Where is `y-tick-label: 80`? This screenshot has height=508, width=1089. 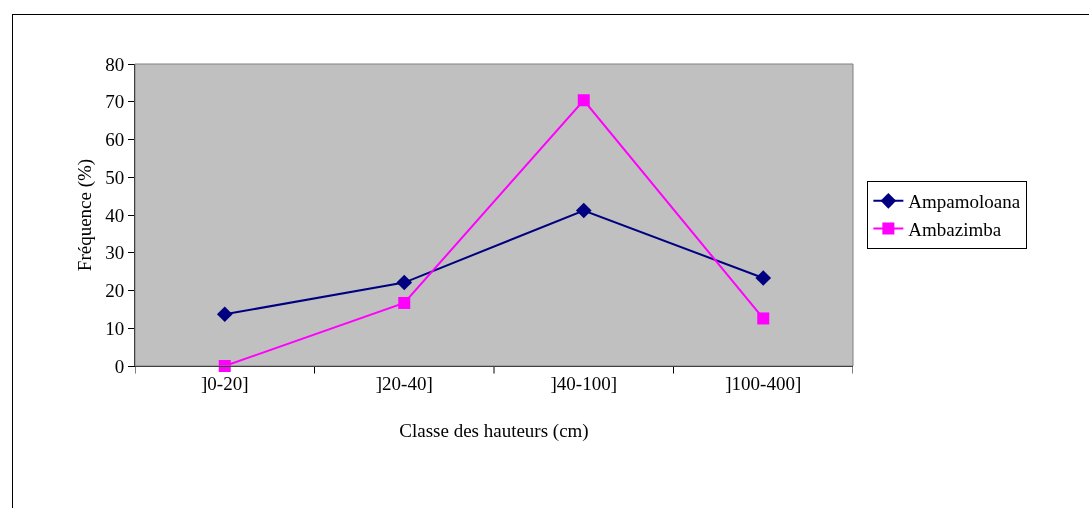 y-tick-label: 80 is located at coordinates (115, 64).